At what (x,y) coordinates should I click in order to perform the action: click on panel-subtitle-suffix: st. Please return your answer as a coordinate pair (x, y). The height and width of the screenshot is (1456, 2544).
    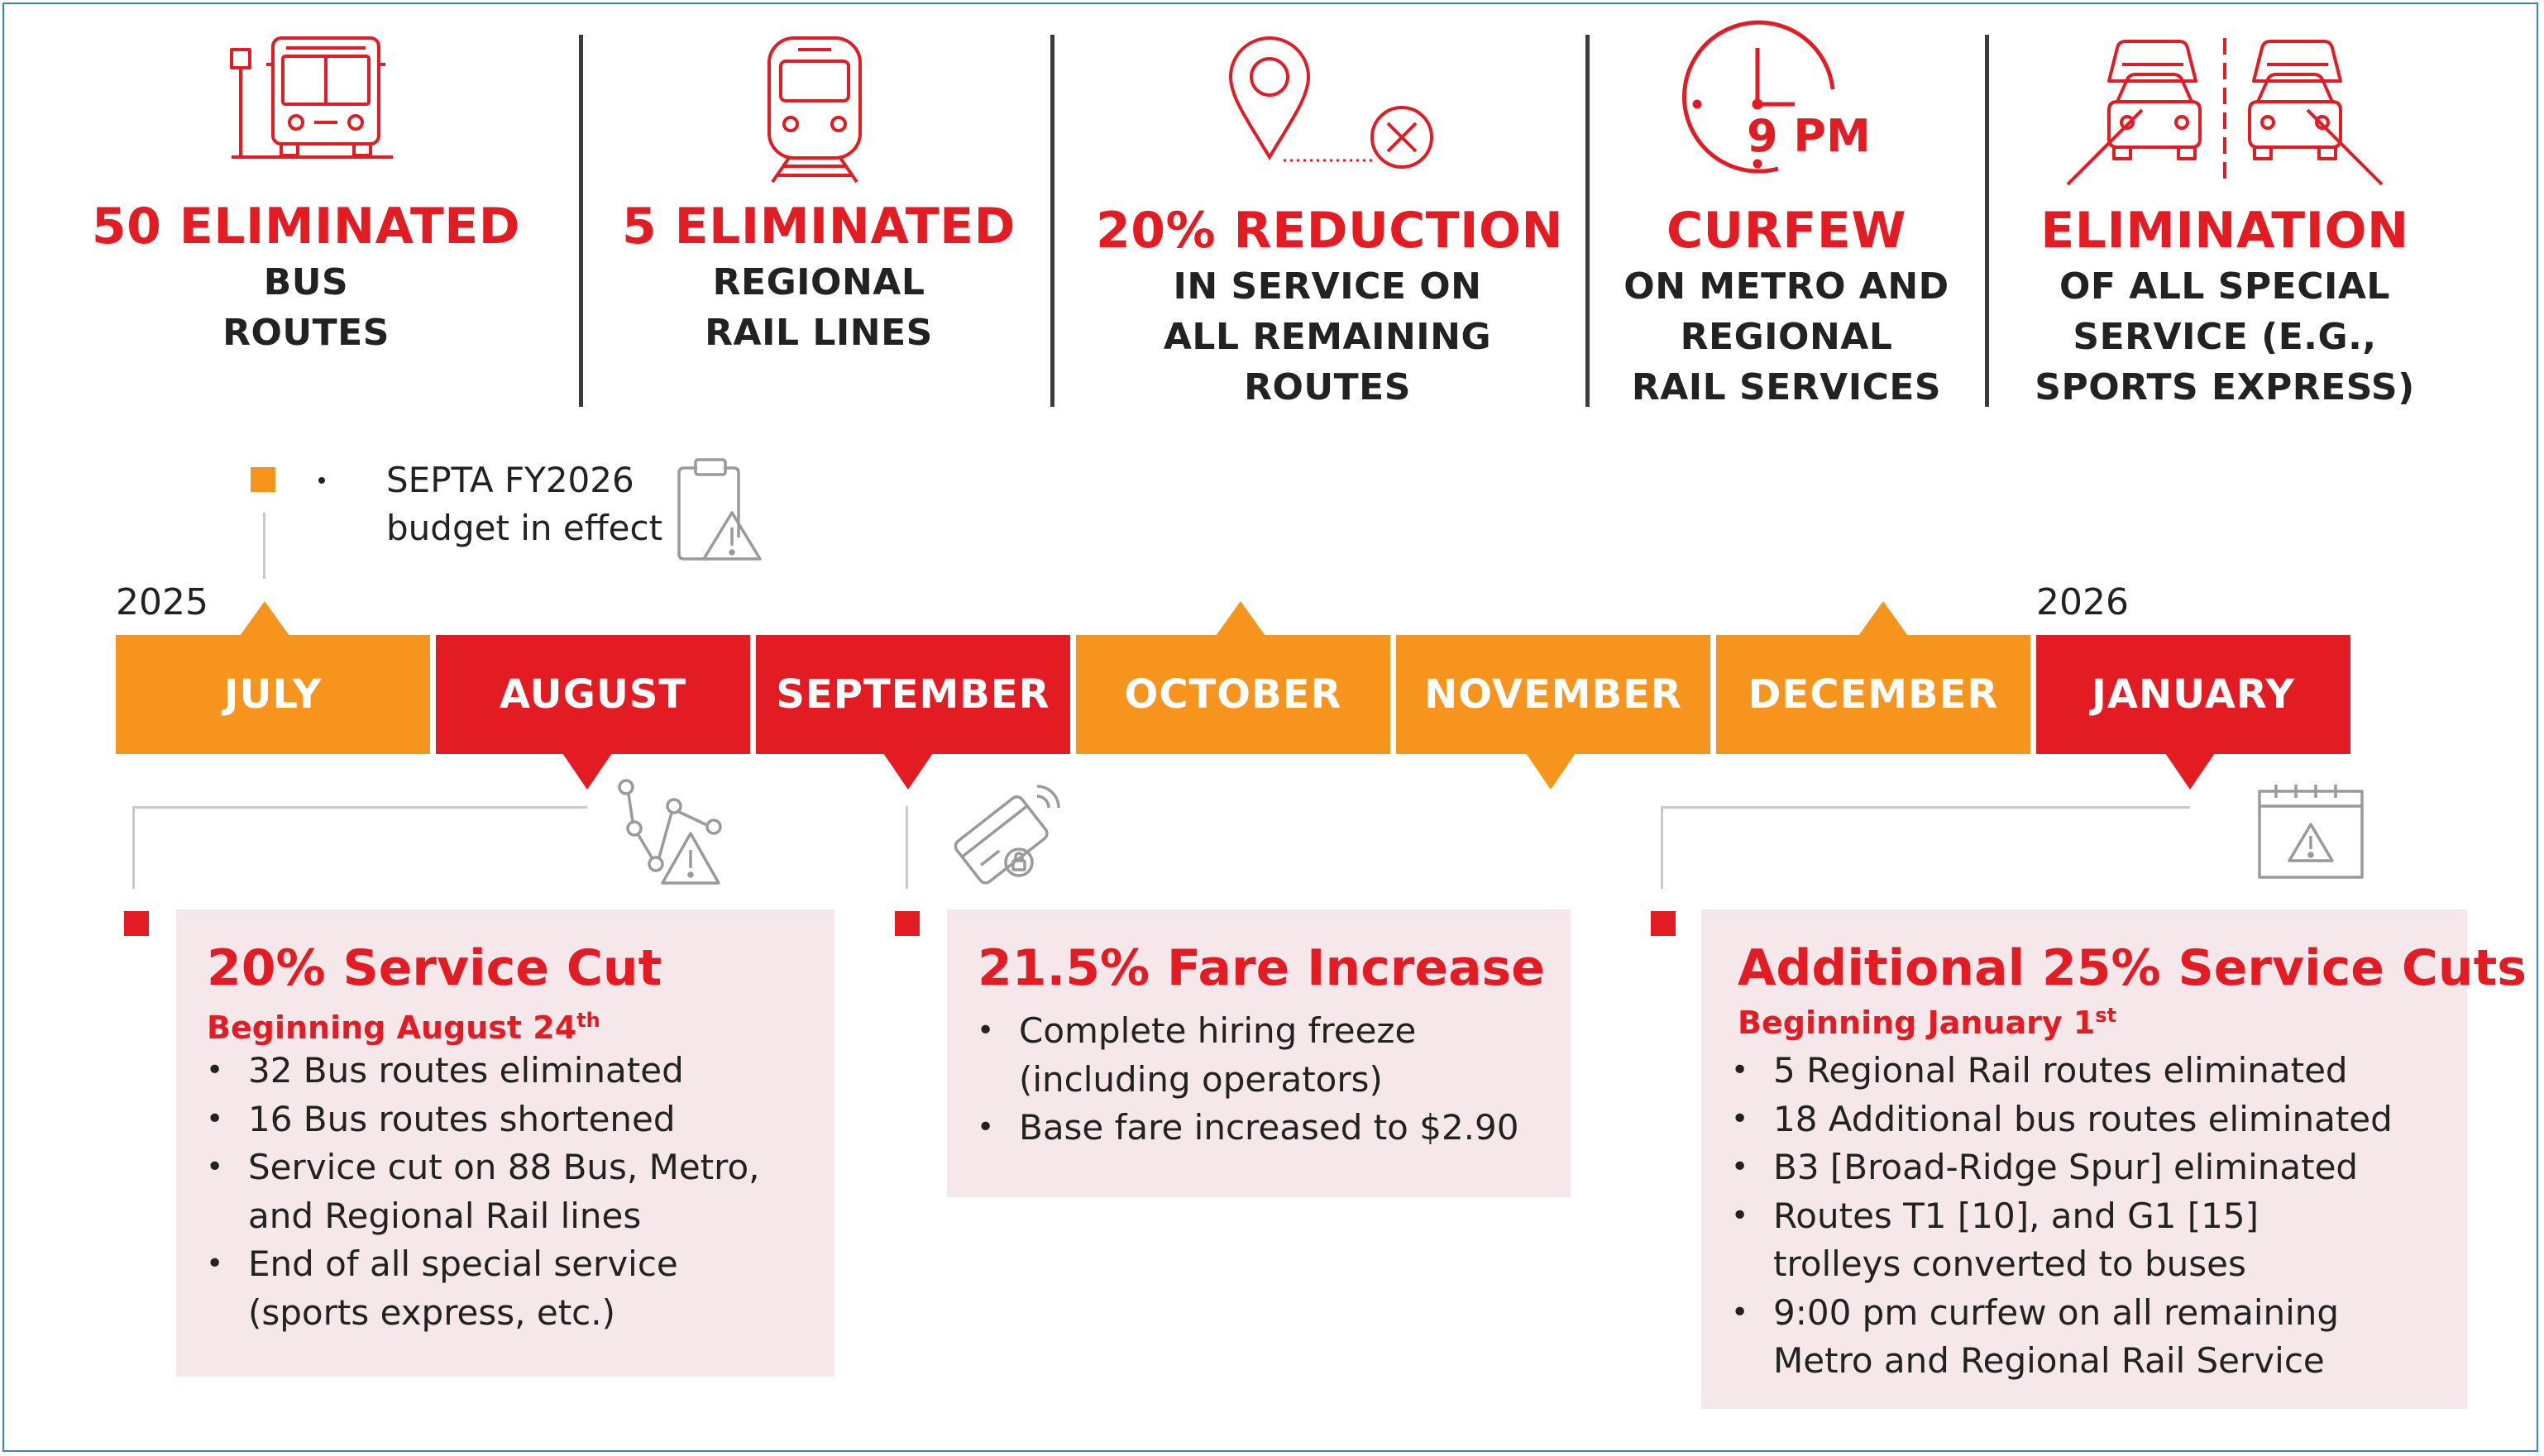
    Looking at the image, I should click on (2106, 1015).